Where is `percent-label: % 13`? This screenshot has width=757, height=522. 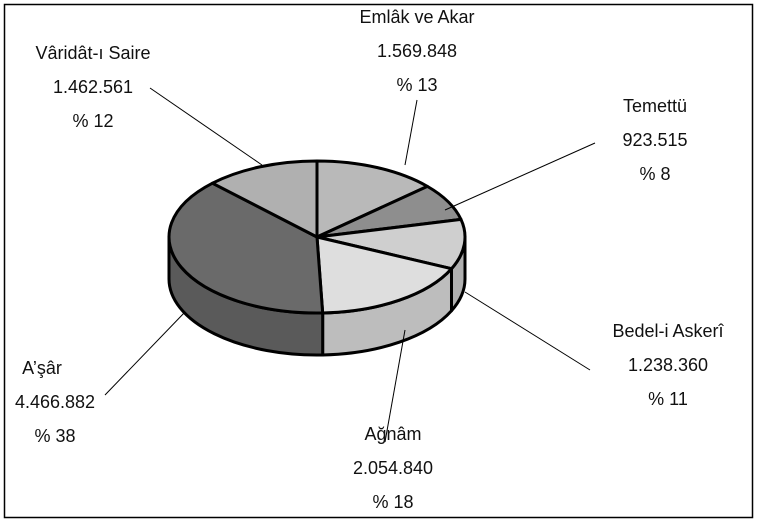
percent-label: % 13 is located at coordinates (416, 85).